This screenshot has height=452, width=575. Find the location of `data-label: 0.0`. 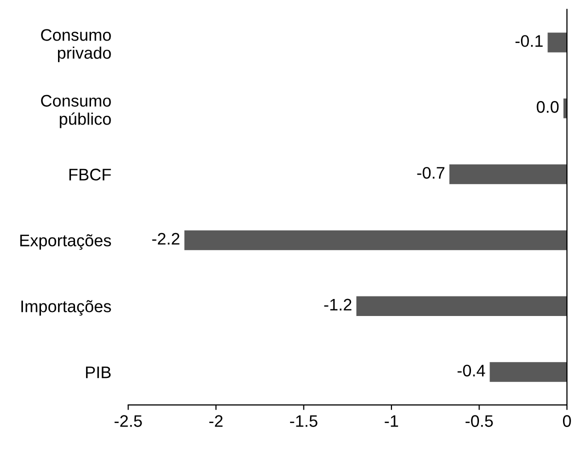

data-label: 0.0 is located at coordinates (547, 107).